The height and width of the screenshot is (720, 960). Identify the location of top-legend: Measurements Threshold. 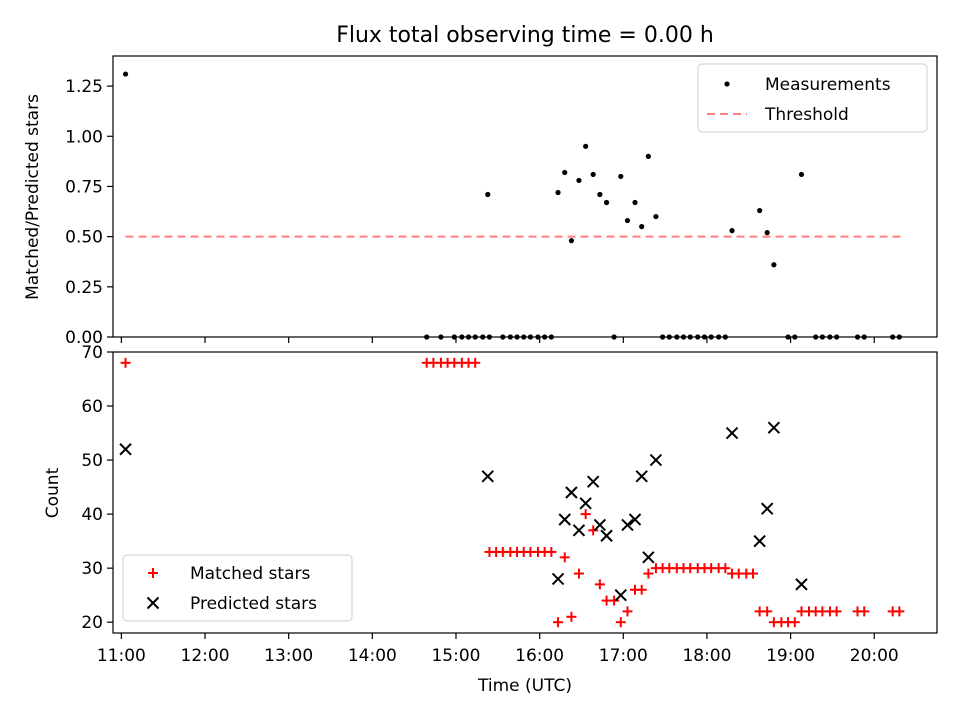
(812, 98).